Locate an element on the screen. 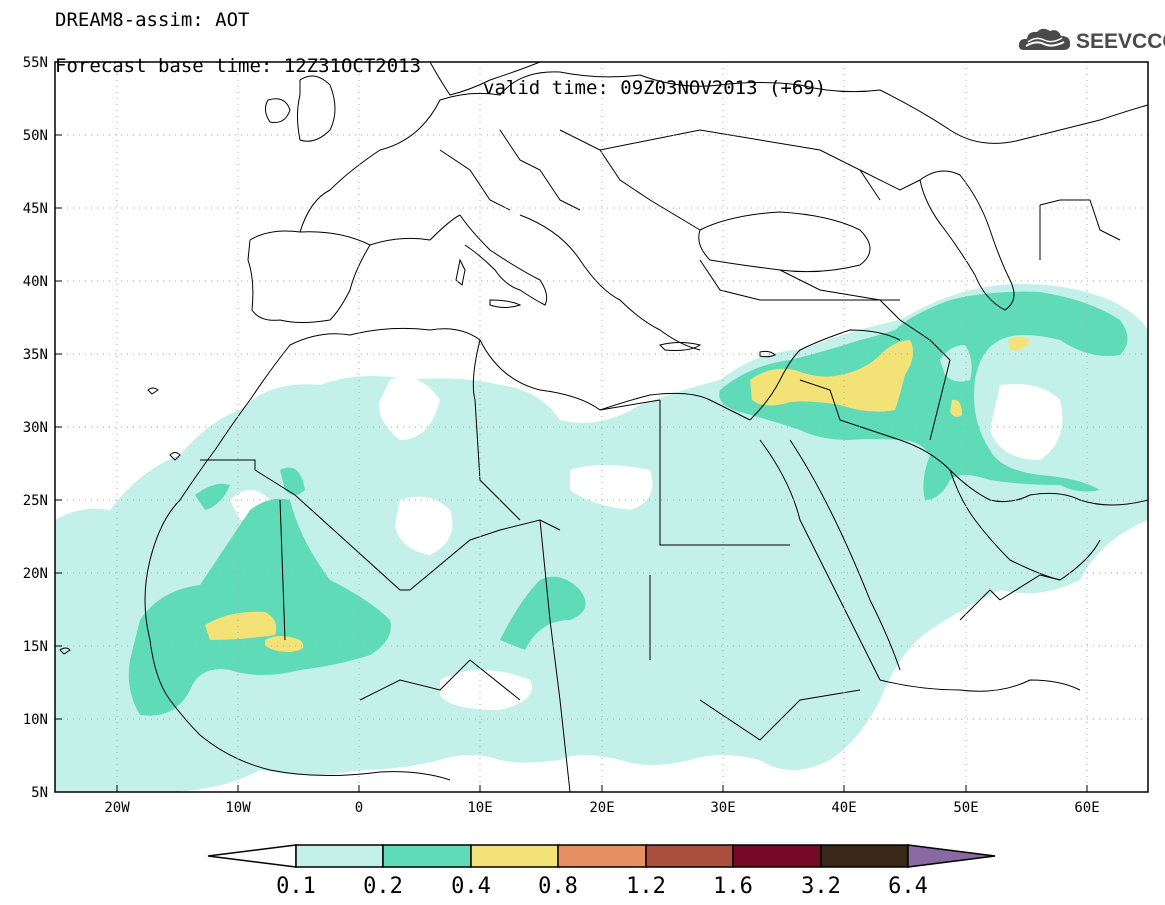  lon-label-10w: 10W is located at coordinates (238, 808).